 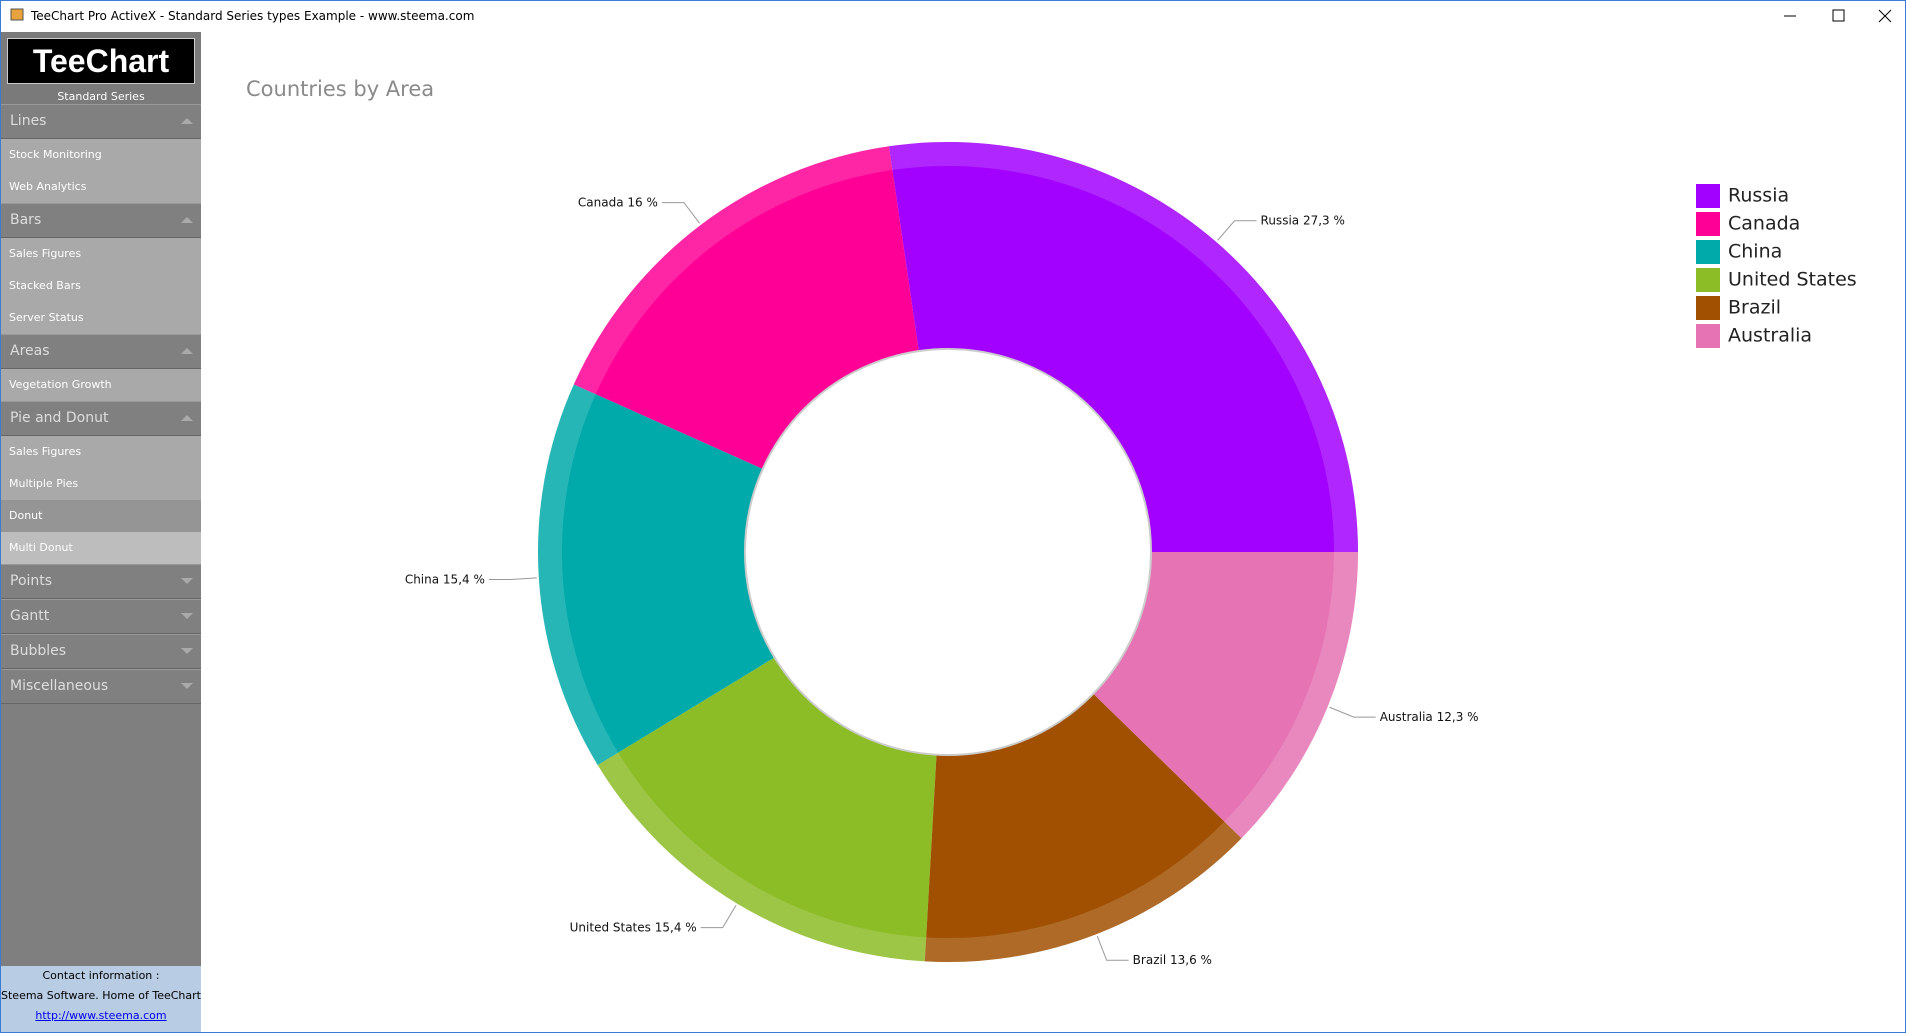 I want to click on legend-label: Russia, so click(x=1758, y=196).